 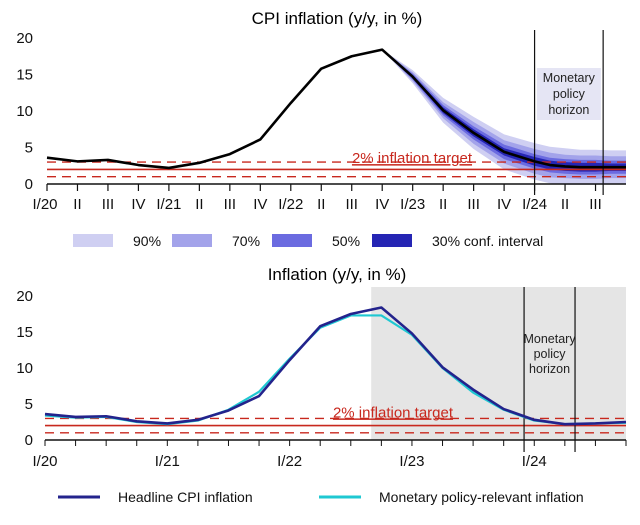 I want to click on legend-label: 30% conf. interval, so click(x=487, y=241).